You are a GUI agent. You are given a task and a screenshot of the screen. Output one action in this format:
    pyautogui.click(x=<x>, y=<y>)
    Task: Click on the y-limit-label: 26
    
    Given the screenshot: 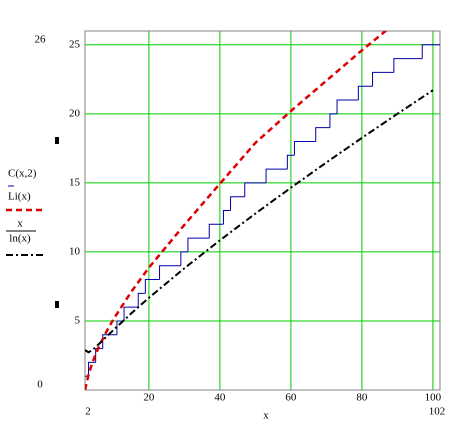 What is the action you would take?
    pyautogui.click(x=41, y=40)
    